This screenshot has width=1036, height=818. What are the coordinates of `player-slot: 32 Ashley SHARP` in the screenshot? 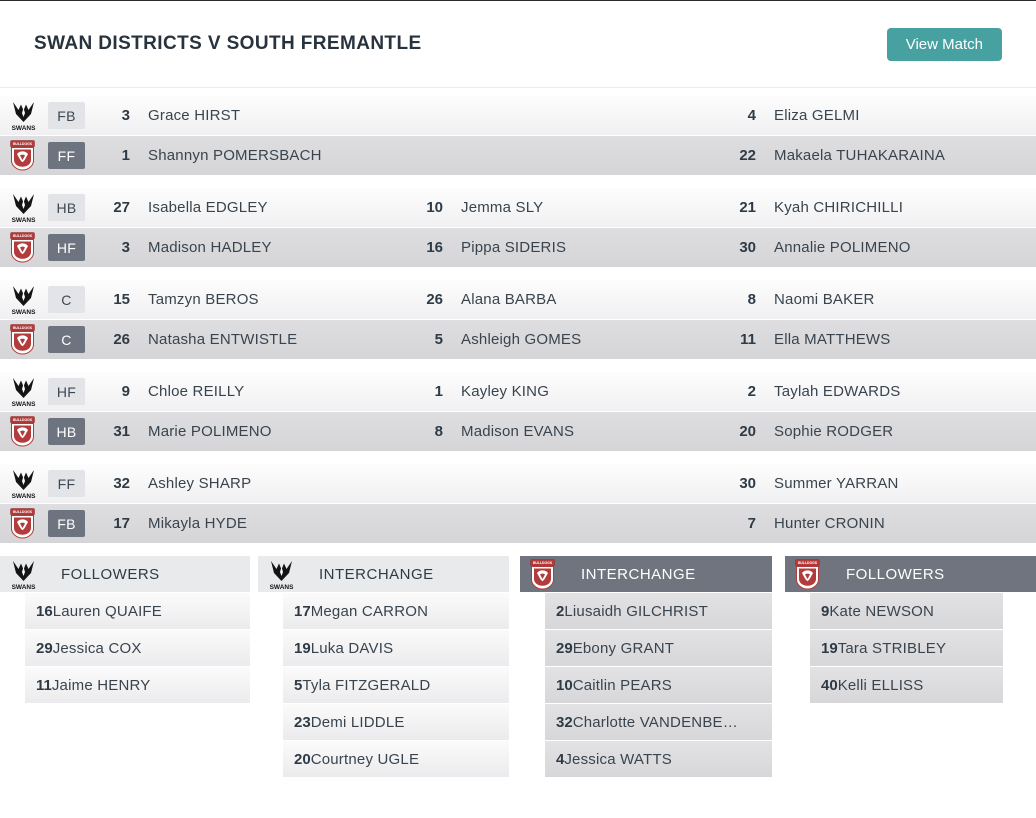 It's located at (241, 483).